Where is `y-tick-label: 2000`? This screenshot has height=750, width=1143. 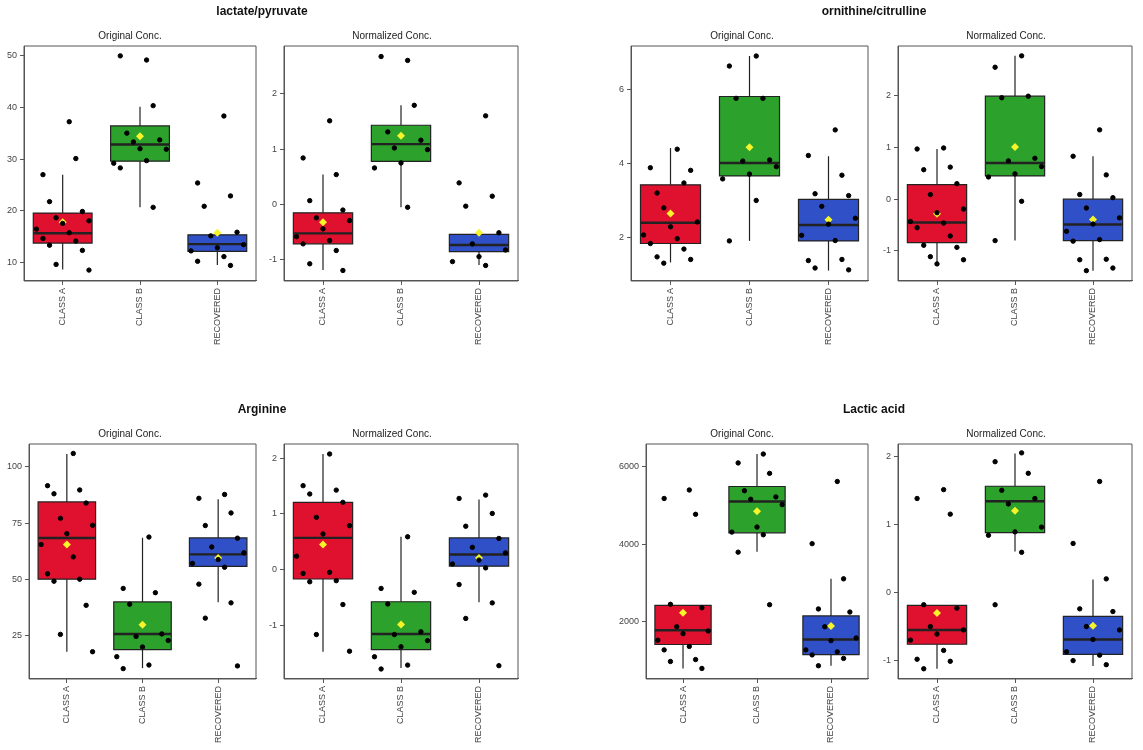 y-tick-label: 2000 is located at coordinates (629, 620).